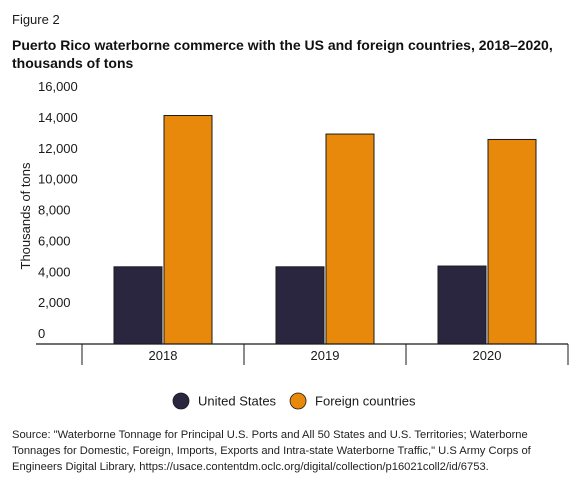 The image size is (585, 484). I want to click on y-tick-label: 0, so click(41, 333).